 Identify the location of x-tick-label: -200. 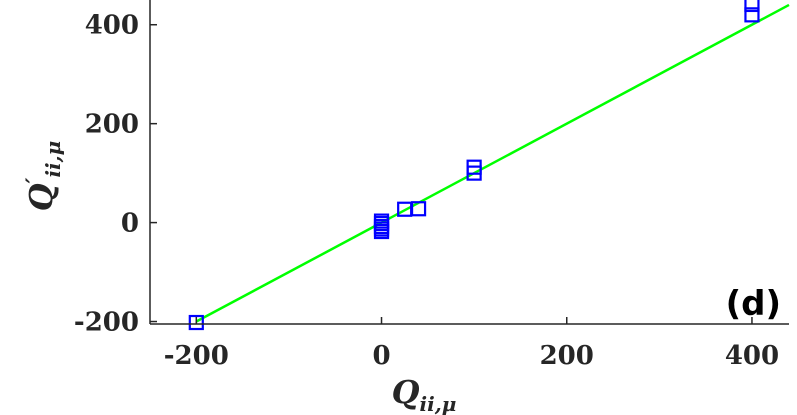
(196, 356).